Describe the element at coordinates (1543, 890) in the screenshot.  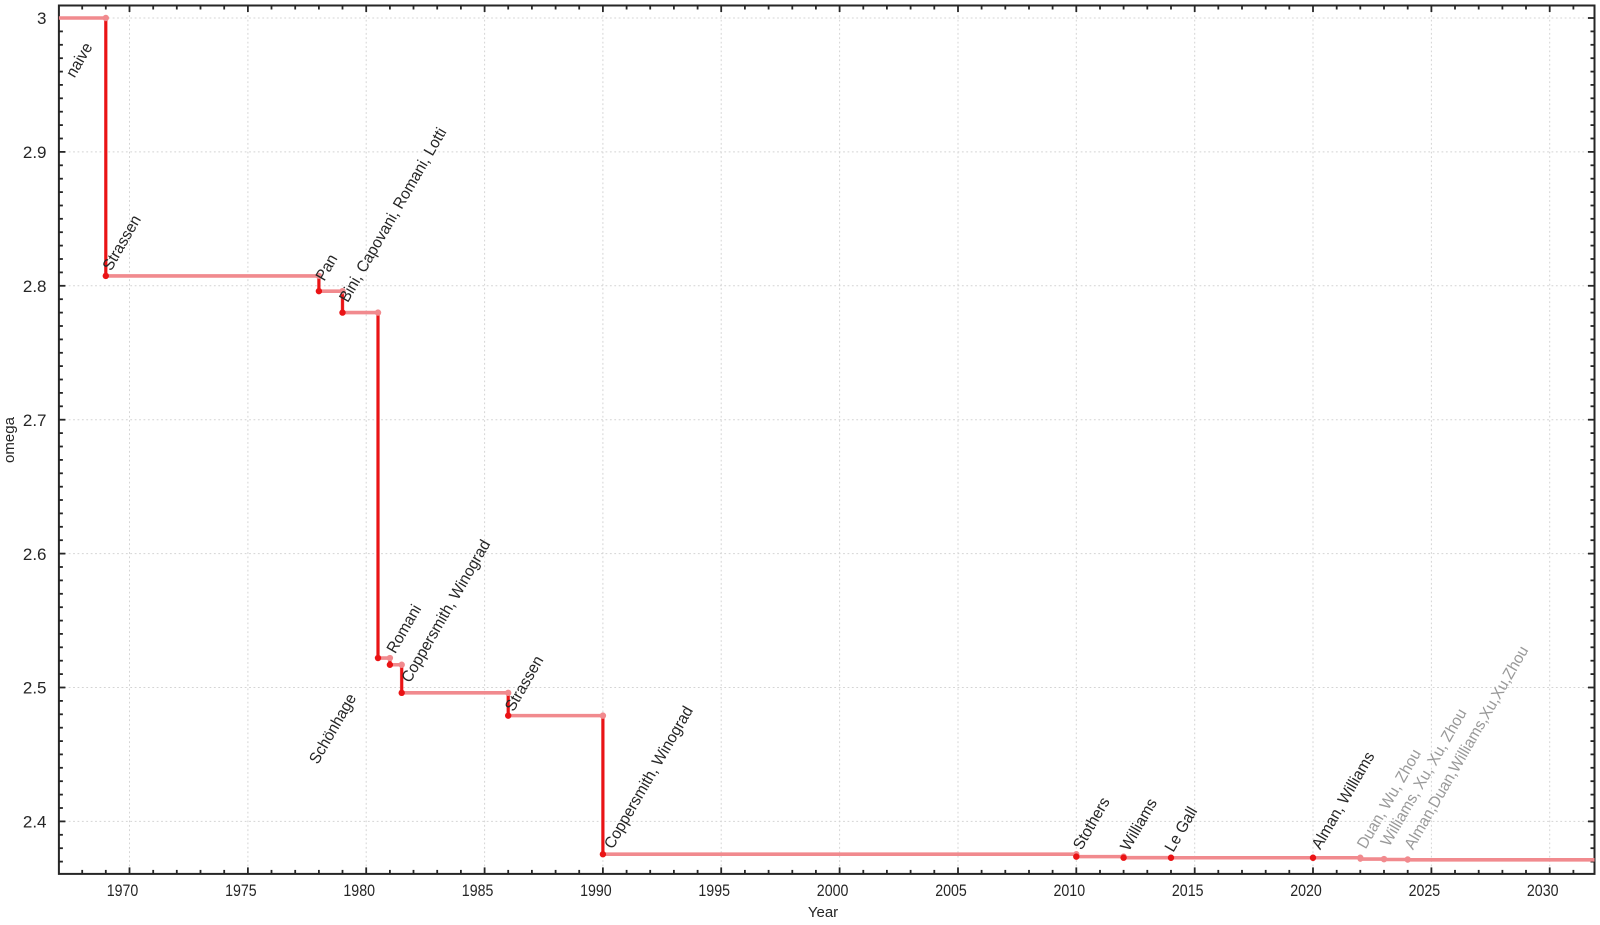
I see `svg-text: 2030` at that location.